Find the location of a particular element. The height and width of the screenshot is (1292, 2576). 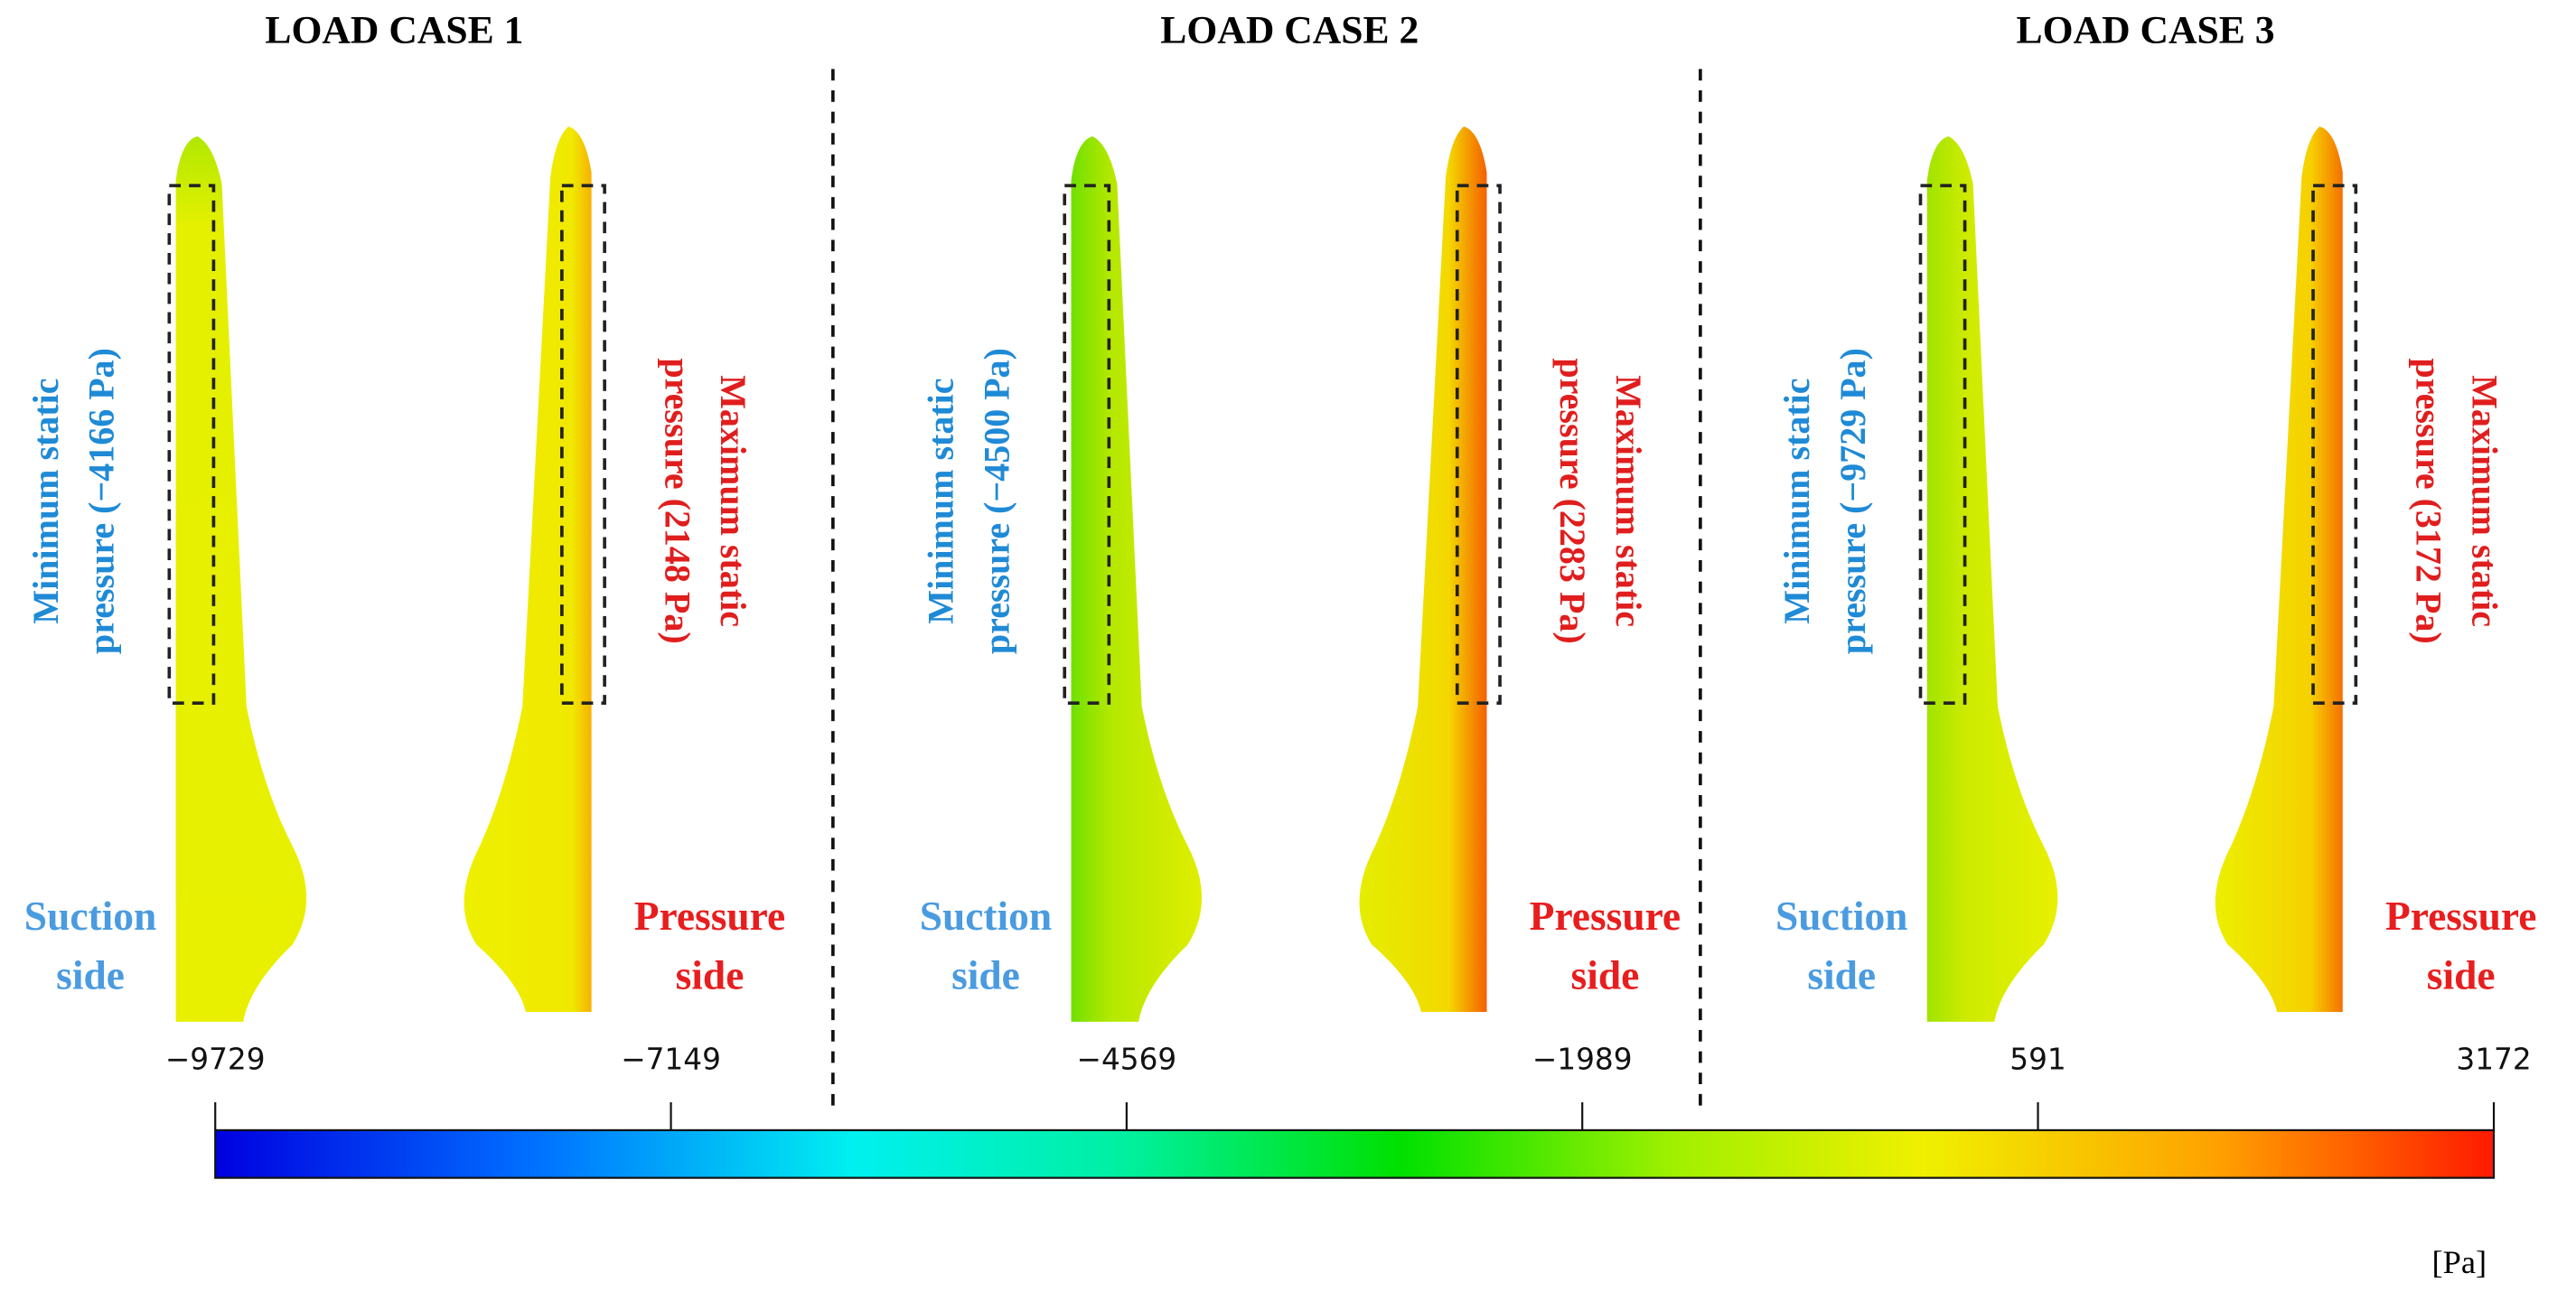

panel-title: LOAD CASE 3 is located at coordinates (2146, 29).